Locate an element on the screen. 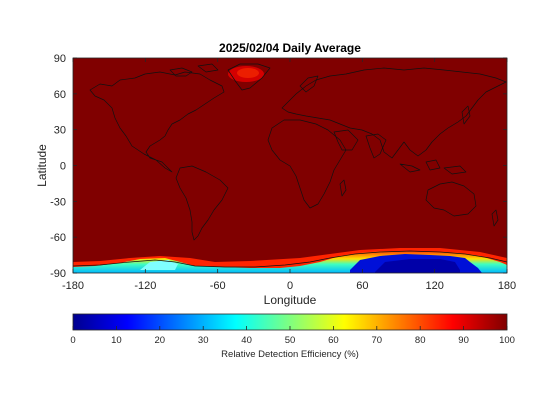 The height and width of the screenshot is (420, 560). colorbar-tick-label: 80 is located at coordinates (420, 340).